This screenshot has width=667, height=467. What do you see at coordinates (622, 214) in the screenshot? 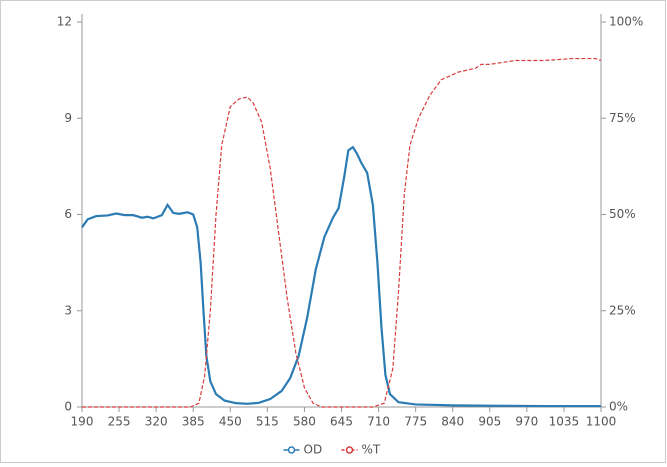
I see `y2-tick-label: 50%` at bounding box center [622, 214].